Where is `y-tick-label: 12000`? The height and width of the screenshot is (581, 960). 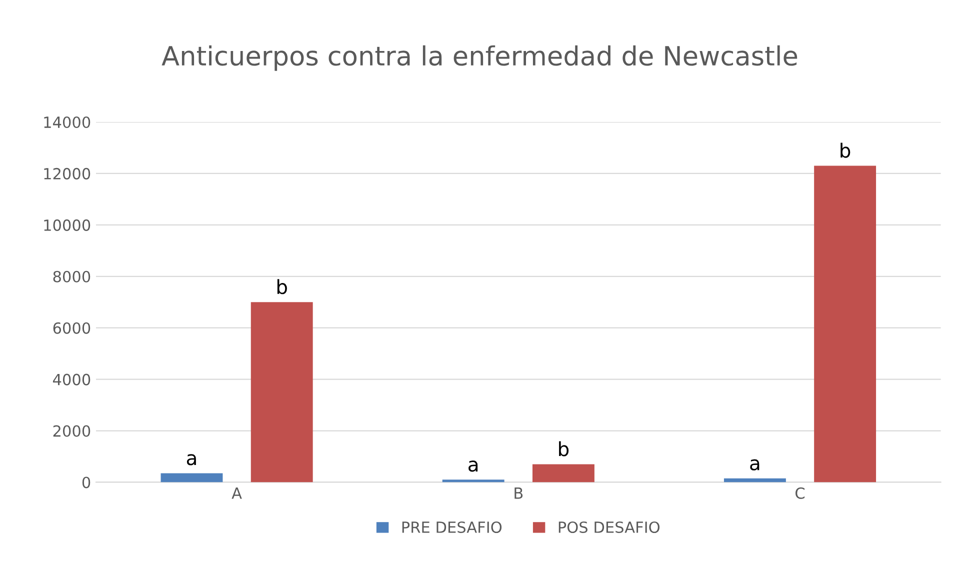
y-tick-label: 12000 is located at coordinates (67, 174).